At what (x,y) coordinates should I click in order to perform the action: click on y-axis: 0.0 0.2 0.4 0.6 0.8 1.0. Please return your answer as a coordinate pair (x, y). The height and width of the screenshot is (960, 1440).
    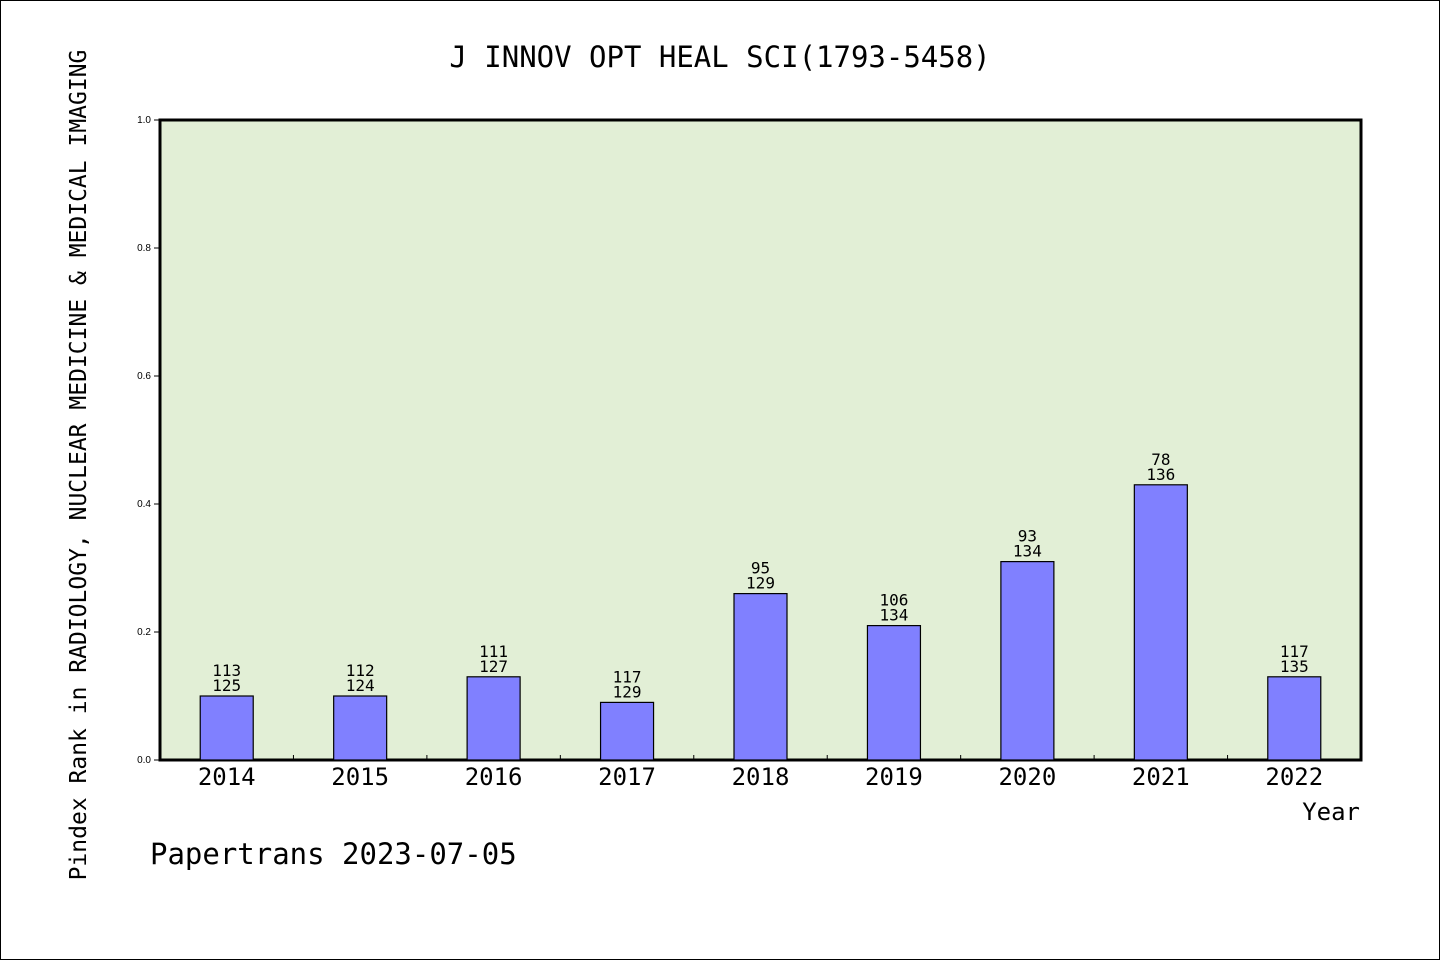
    Looking at the image, I should click on (148, 440).